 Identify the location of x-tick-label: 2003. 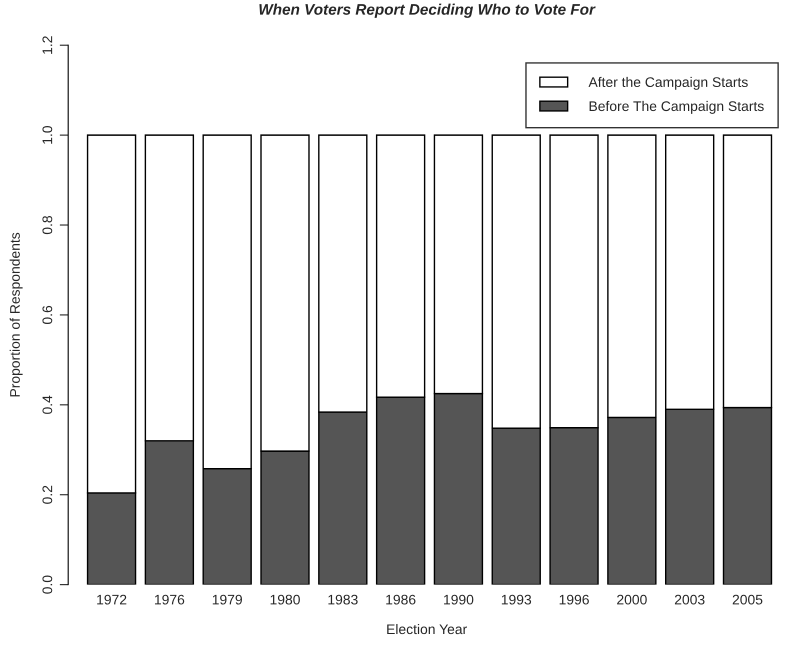
(689, 599).